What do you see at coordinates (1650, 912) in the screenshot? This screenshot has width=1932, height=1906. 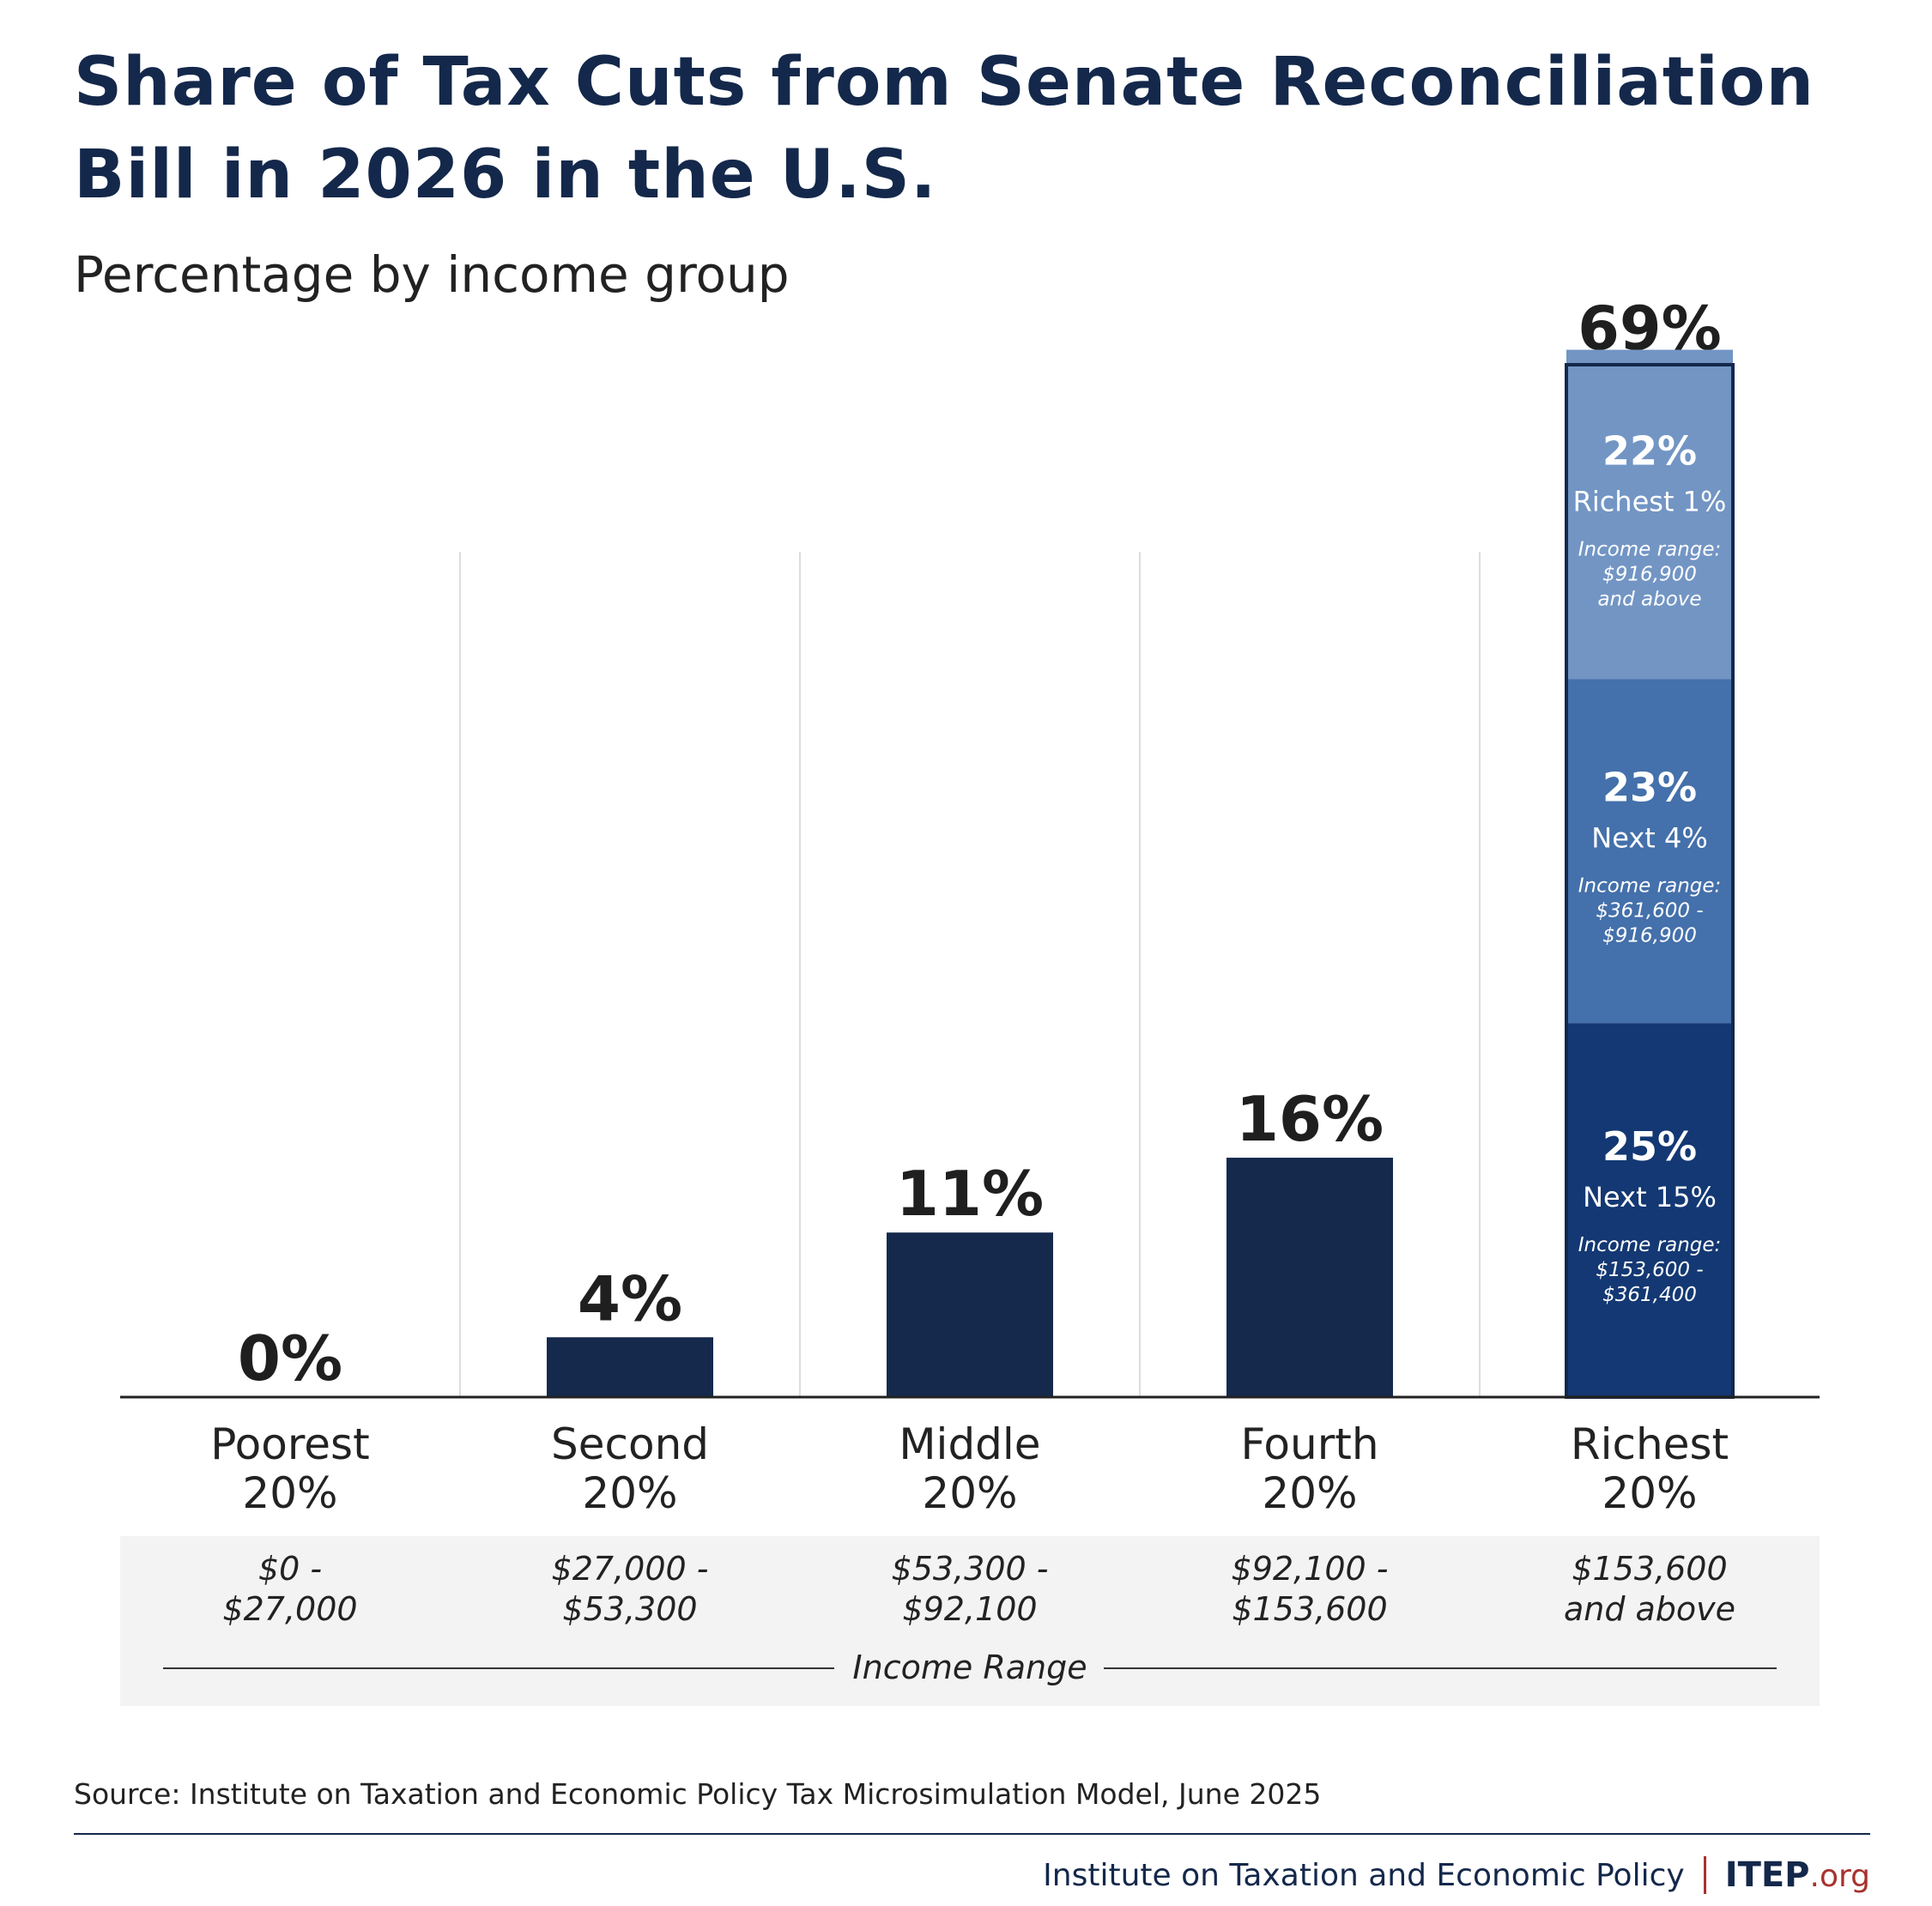 I see `segment-range-2-2: $361,600 -` at bounding box center [1650, 912].